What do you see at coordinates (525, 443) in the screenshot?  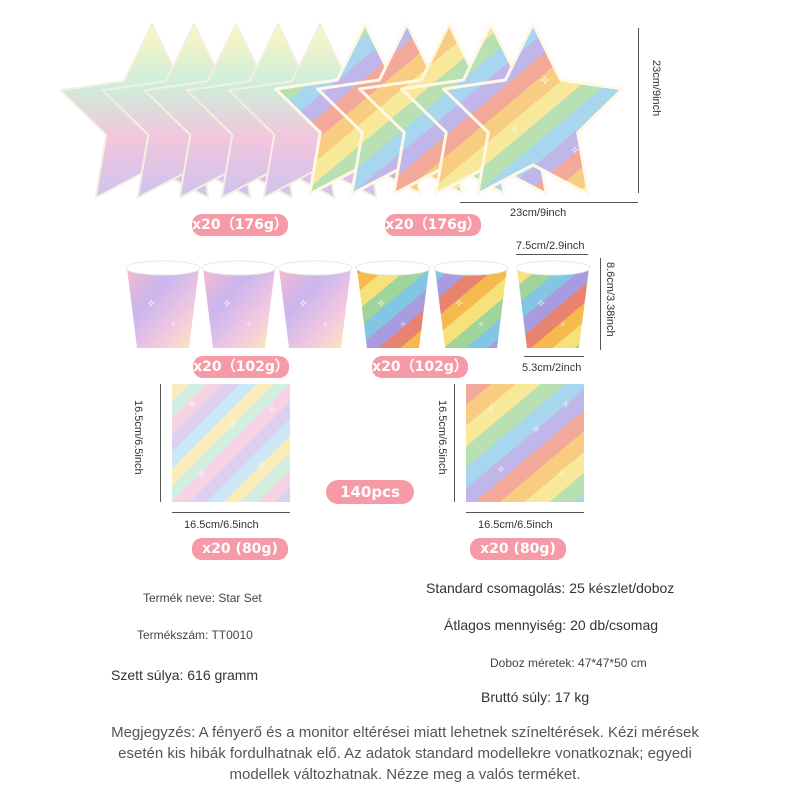 I see `rainbow-napkin` at bounding box center [525, 443].